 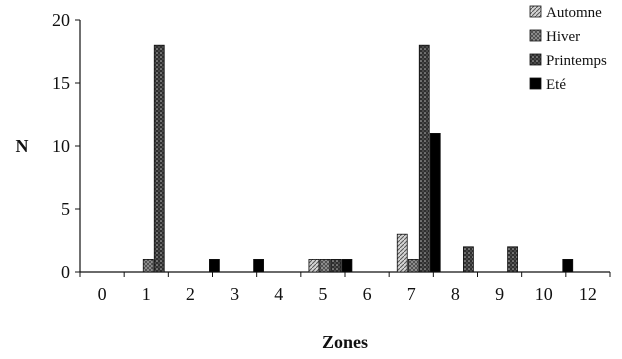 I want to click on x-tick-label: 8, so click(x=455, y=294).